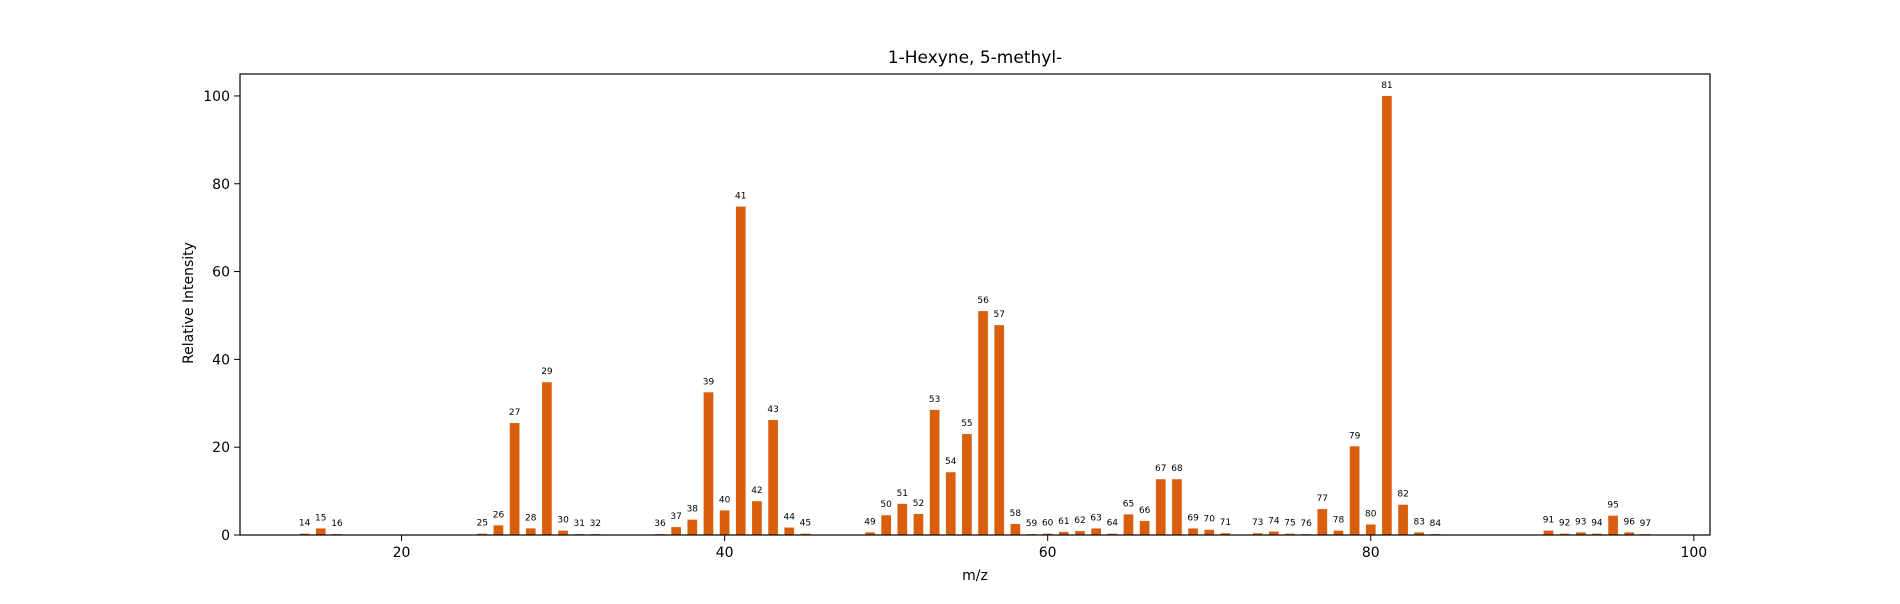  I want to click on bar-label-mz-68: 68, so click(1177, 469).